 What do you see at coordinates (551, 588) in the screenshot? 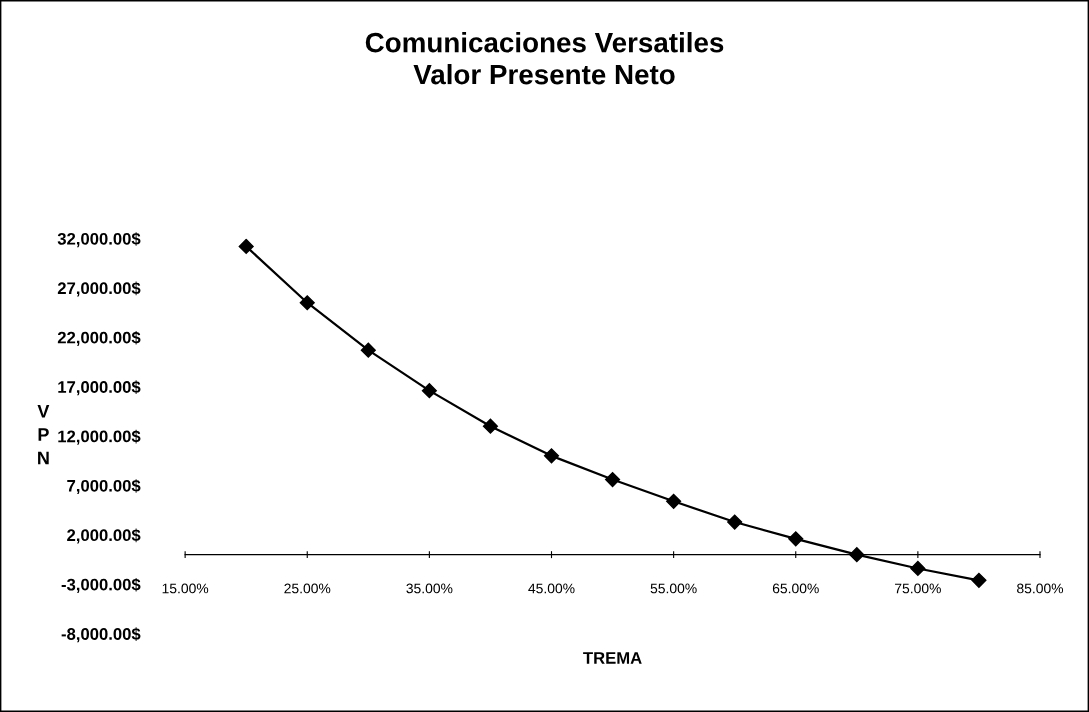
I see `x-tick-label: 45.00%` at bounding box center [551, 588].